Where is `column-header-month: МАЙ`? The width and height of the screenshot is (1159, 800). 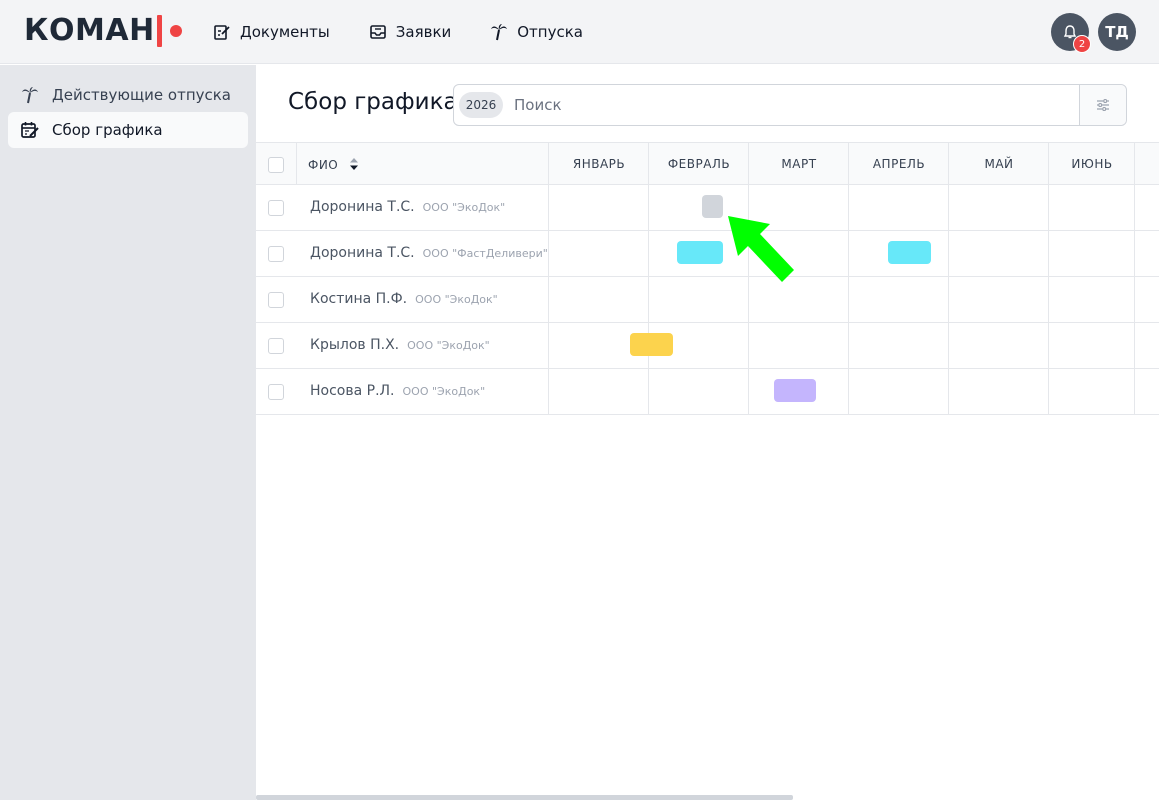 column-header-month: МАЙ is located at coordinates (999, 164).